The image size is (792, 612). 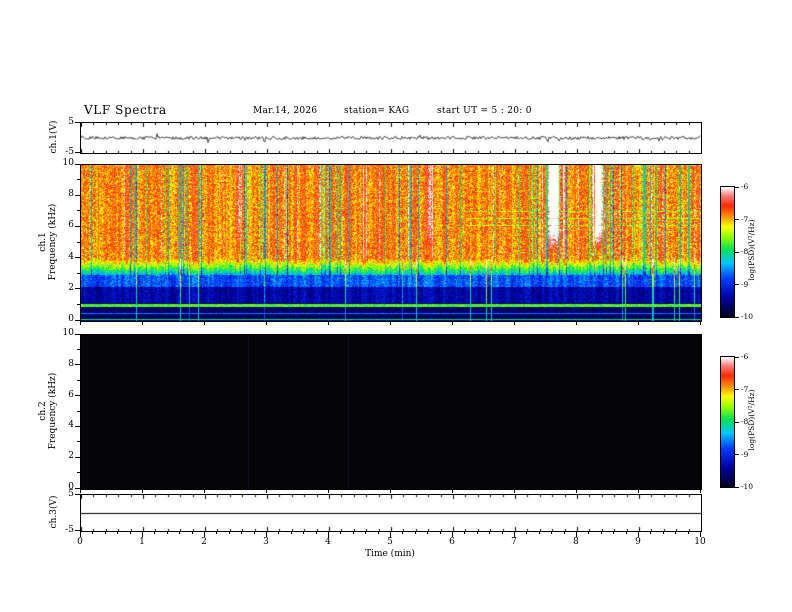 I want to click on x-tick-label: 6, so click(x=452, y=542).